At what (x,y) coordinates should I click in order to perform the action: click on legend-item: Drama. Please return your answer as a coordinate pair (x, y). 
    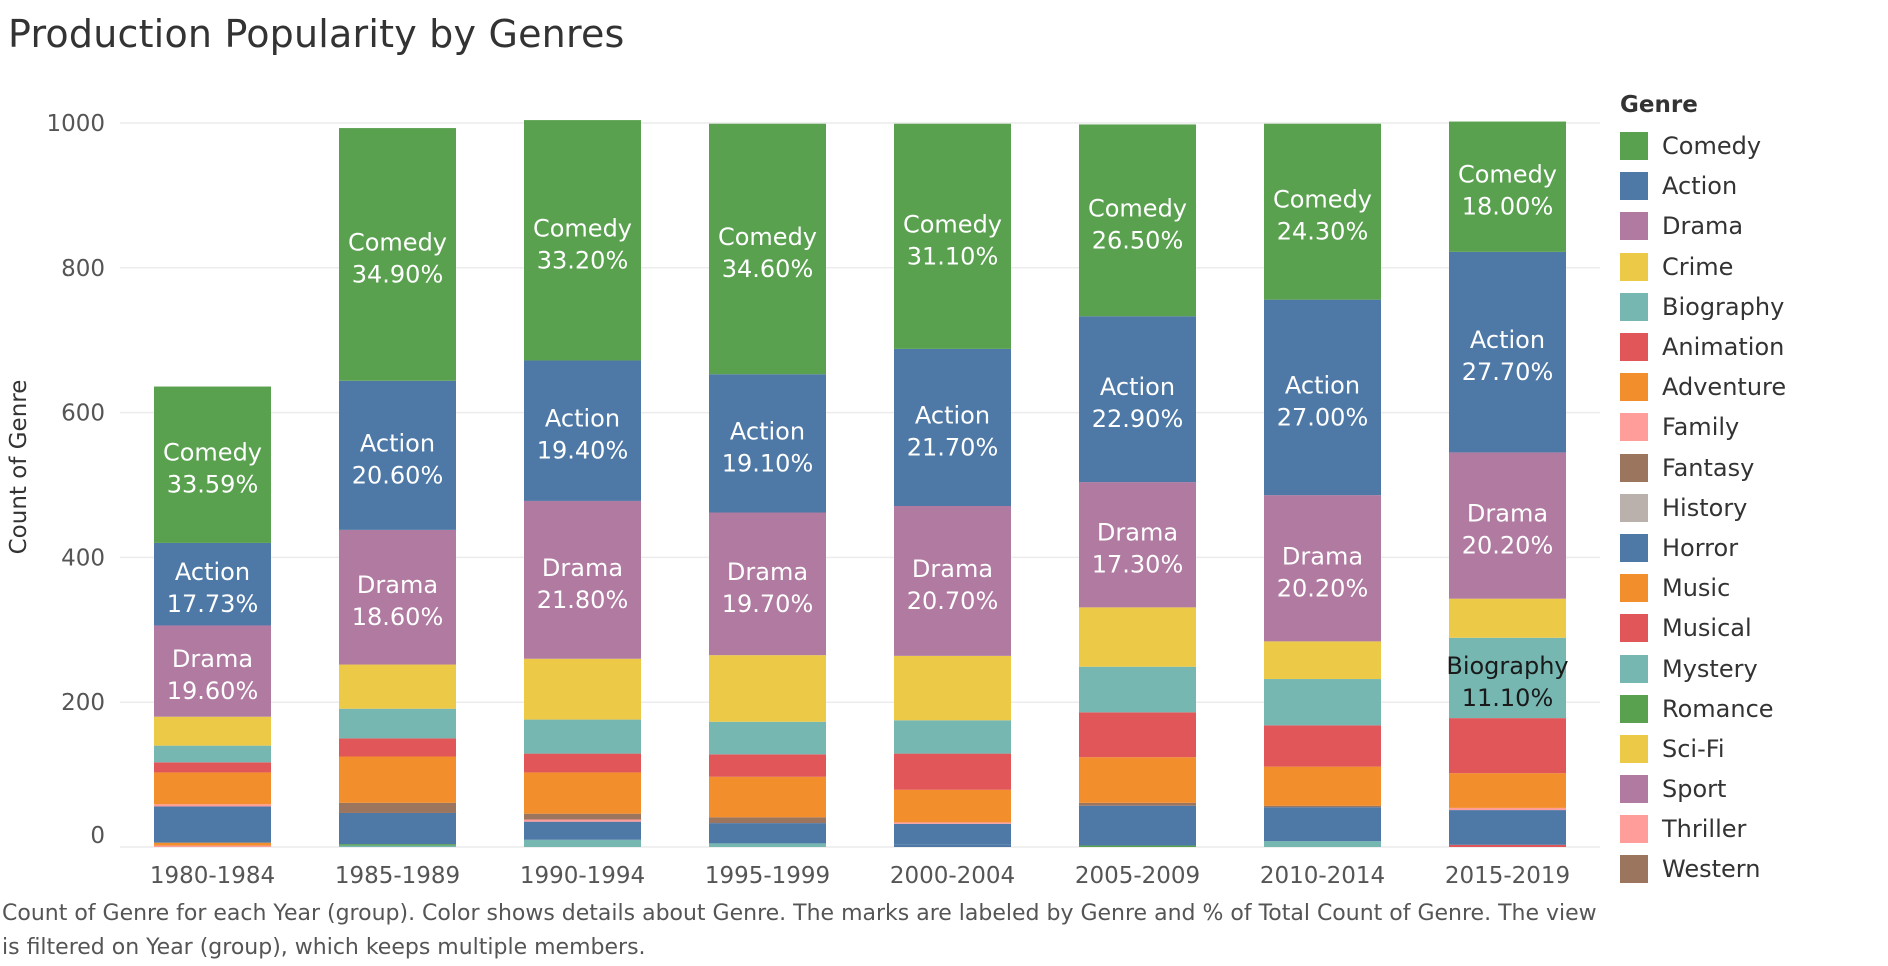
    Looking at the image, I should click on (1750, 226).